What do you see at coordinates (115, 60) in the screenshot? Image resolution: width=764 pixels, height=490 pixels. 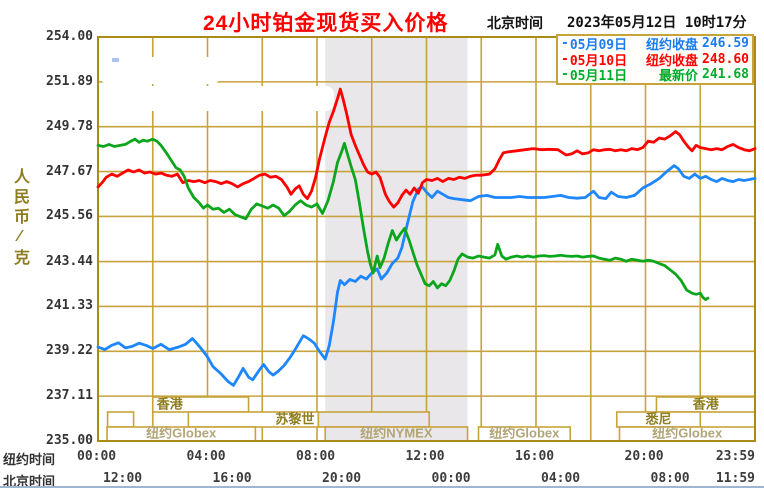 I see `artifact-dot` at bounding box center [115, 60].